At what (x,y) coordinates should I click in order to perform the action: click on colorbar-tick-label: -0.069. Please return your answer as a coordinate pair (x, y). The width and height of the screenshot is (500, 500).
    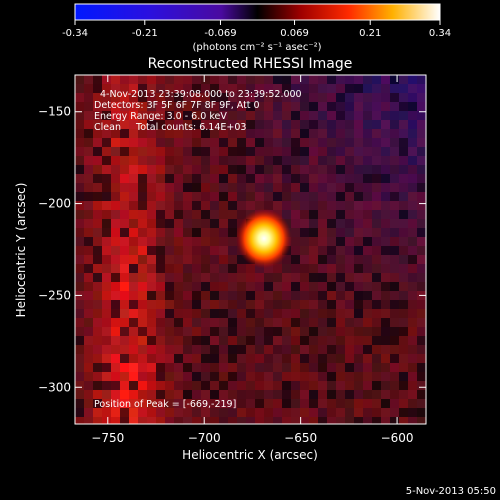
    Looking at the image, I should click on (220, 33).